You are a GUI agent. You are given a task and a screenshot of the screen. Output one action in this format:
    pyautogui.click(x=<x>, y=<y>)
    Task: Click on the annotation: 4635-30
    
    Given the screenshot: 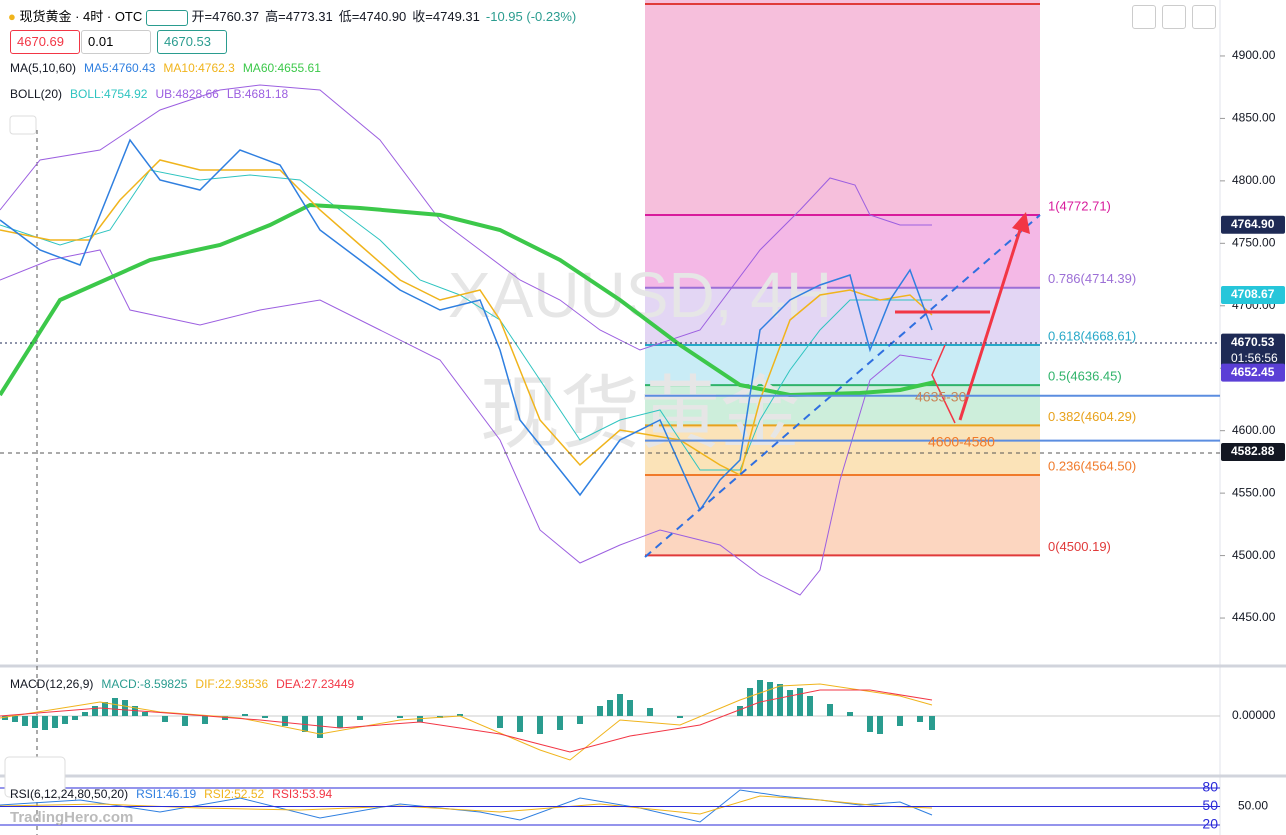 What is the action you would take?
    pyautogui.click(x=941, y=396)
    